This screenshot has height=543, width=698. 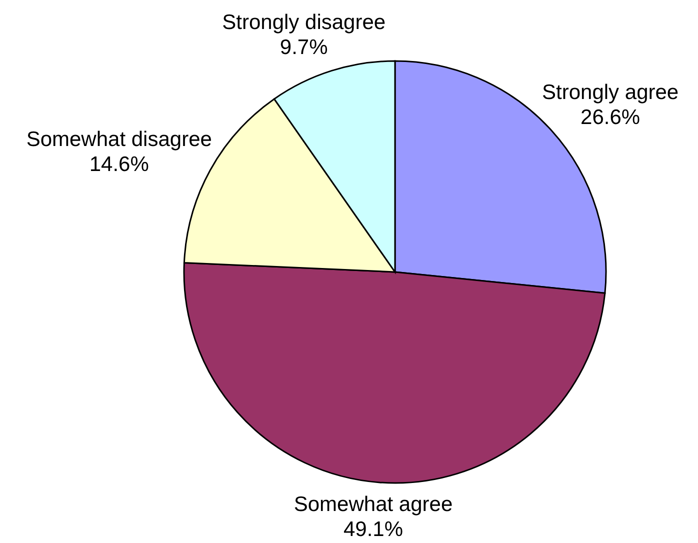 What do you see at coordinates (304, 22) in the screenshot?
I see `slice-label: Strongly disagree` at bounding box center [304, 22].